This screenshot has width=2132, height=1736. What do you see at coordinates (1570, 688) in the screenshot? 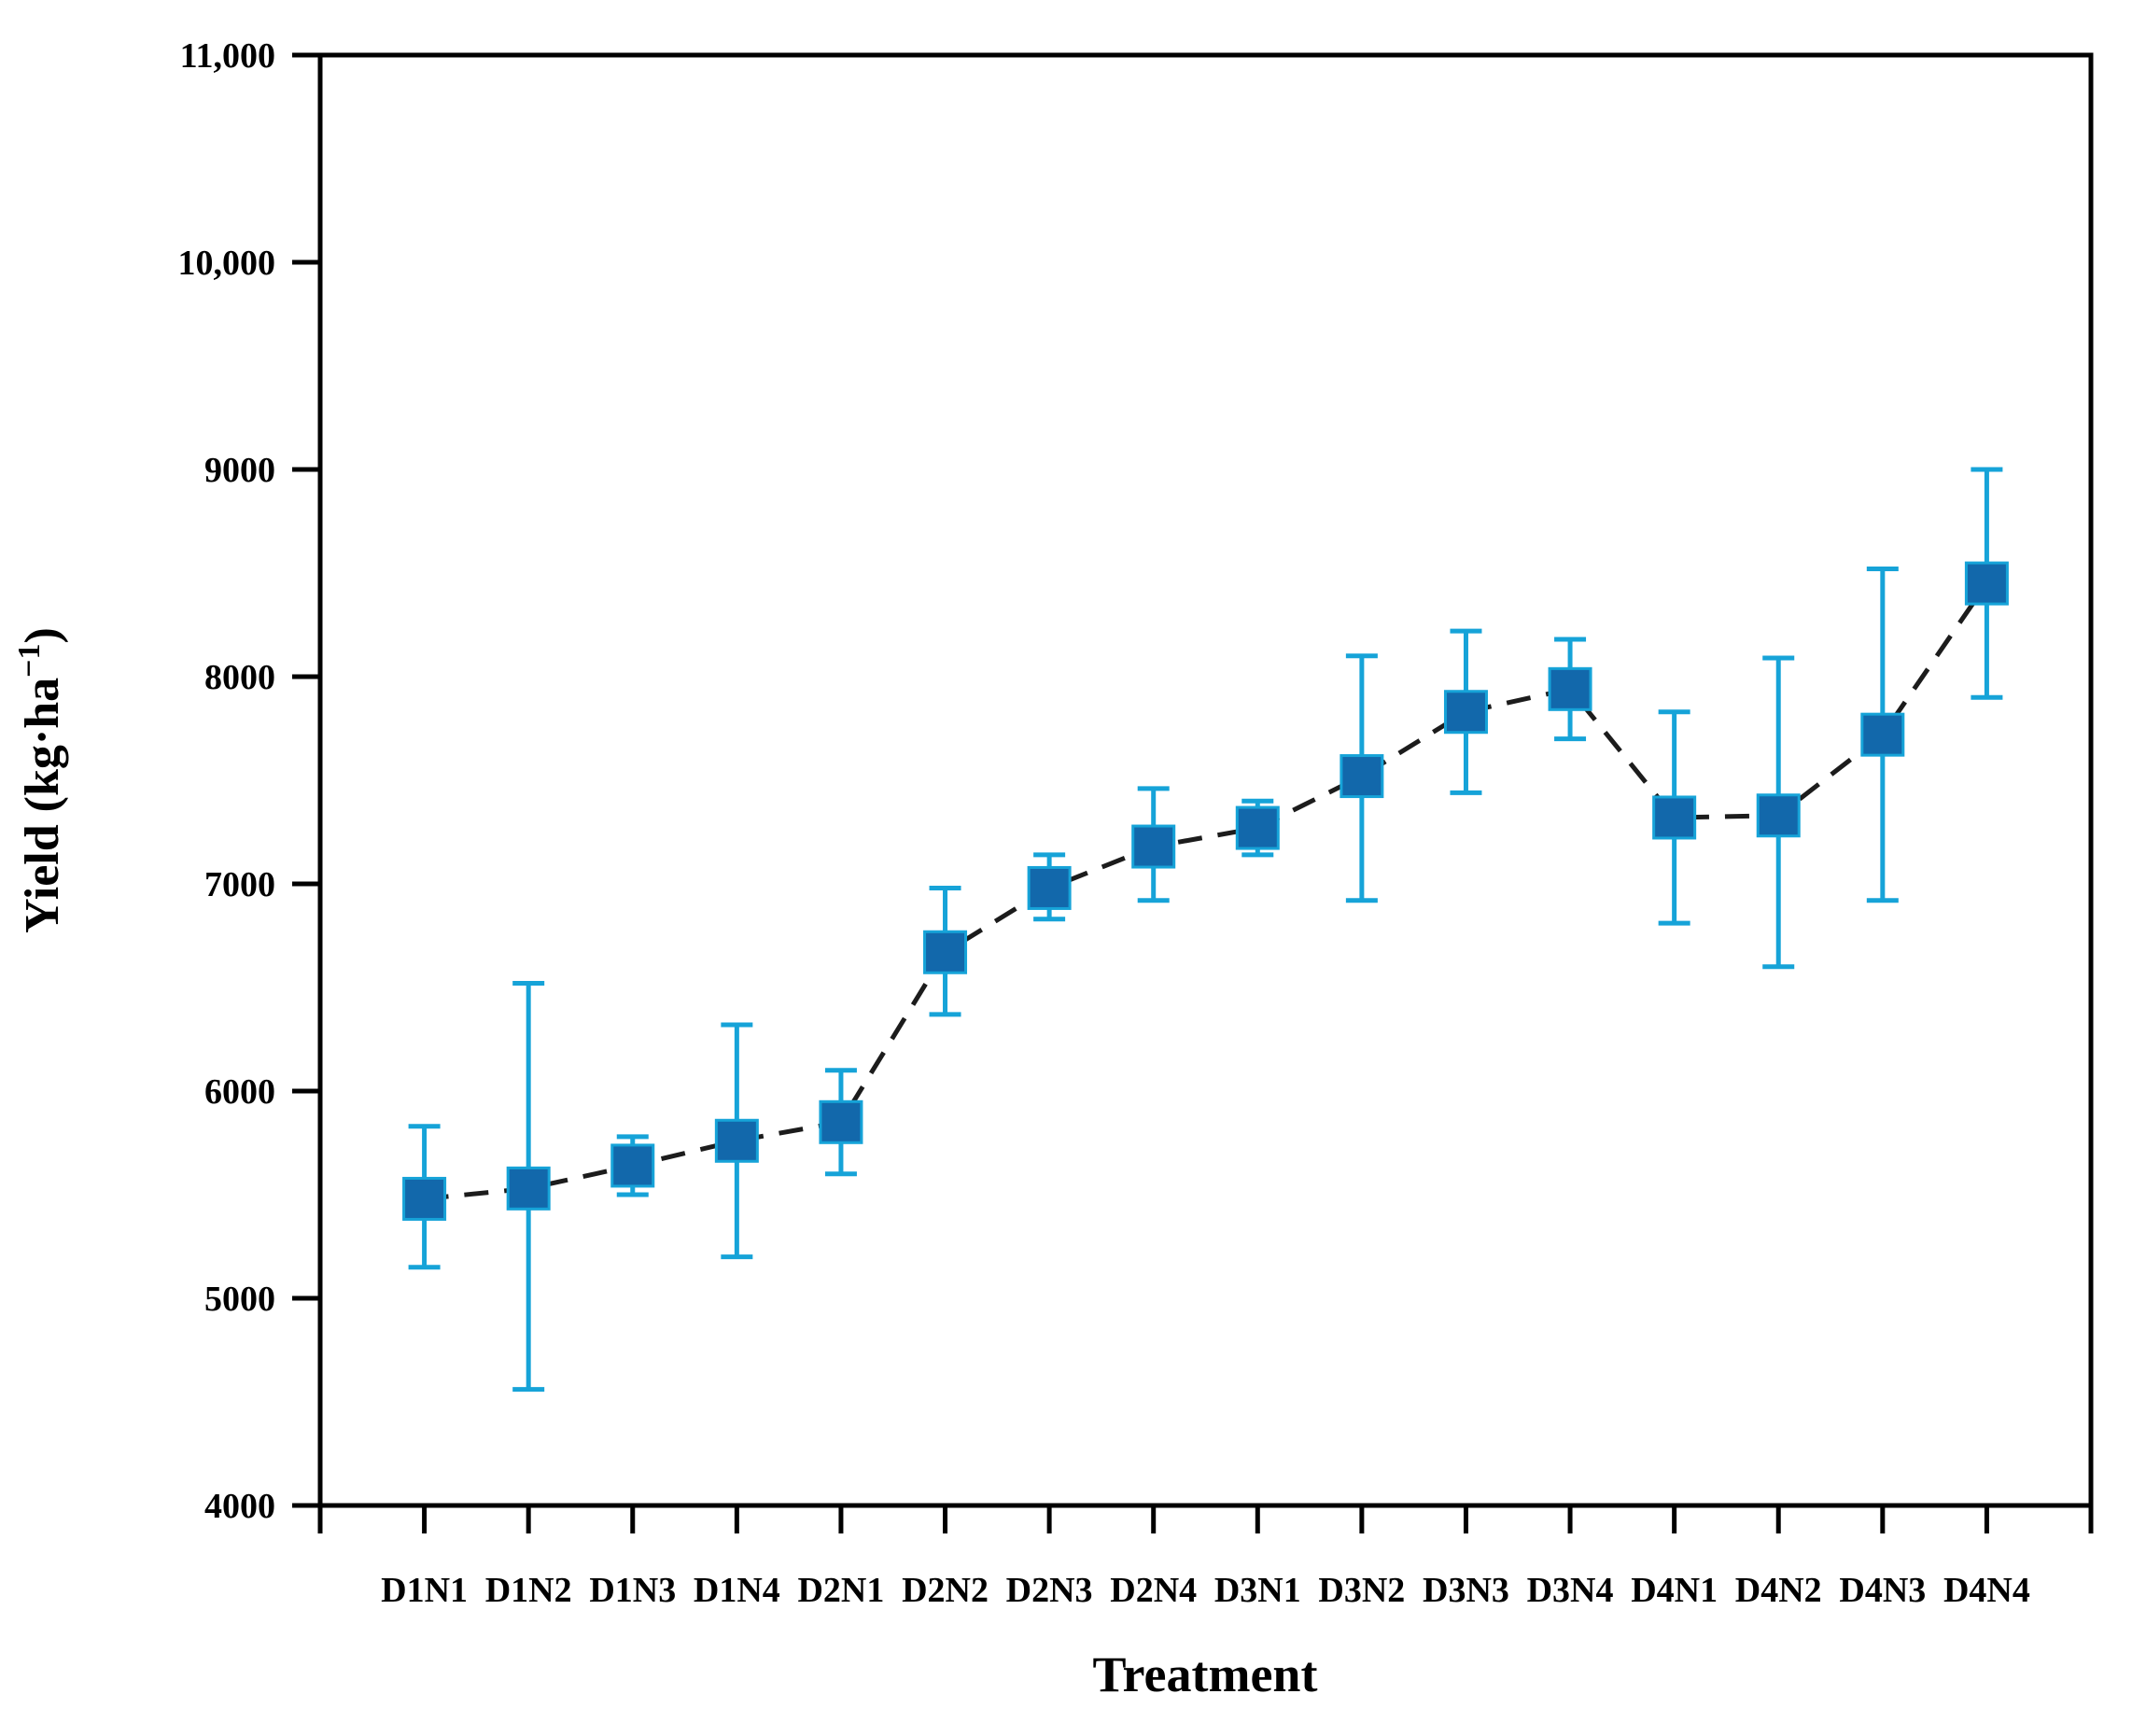
I see `data-point-D3N4` at bounding box center [1570, 688].